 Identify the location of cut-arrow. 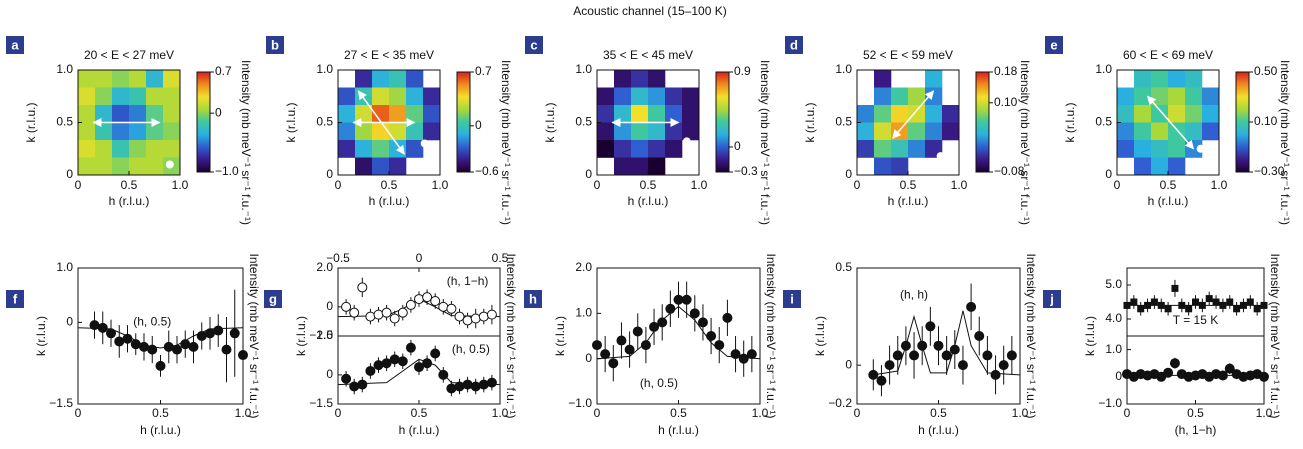
(1171, 122).